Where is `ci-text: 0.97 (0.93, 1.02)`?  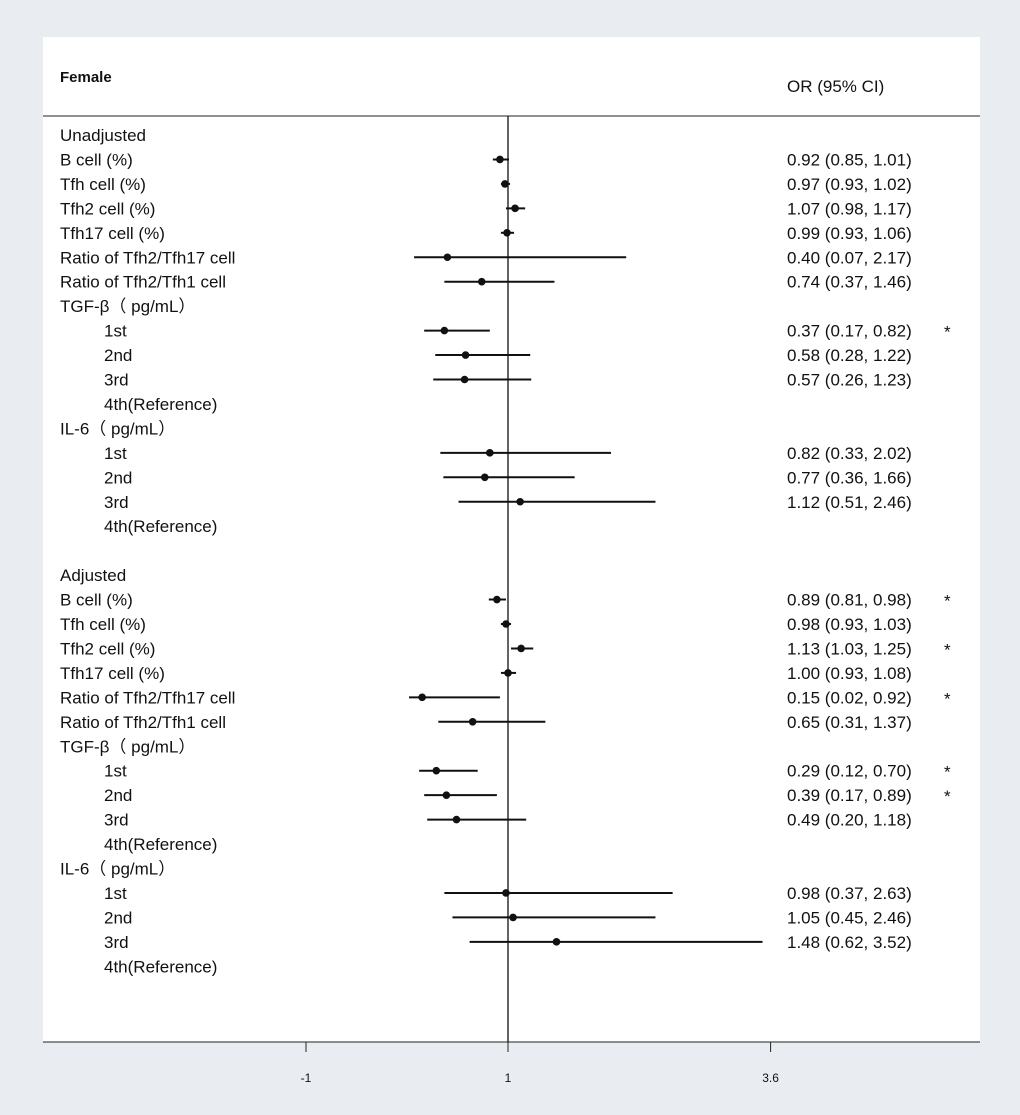
ci-text: 0.97 (0.93, 1.02) is located at coordinates (849, 184).